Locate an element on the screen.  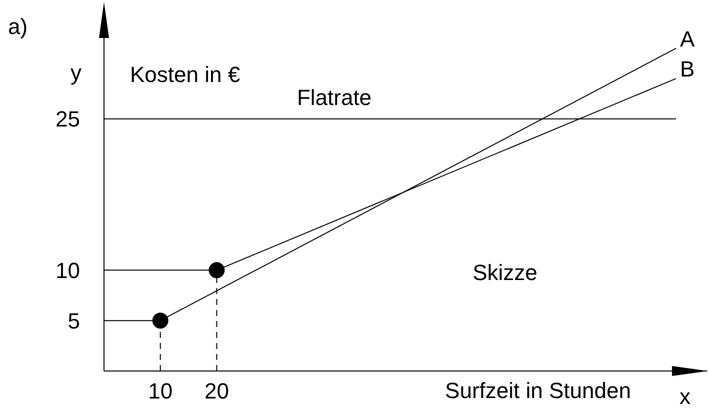
text: Surfzeit in Stunden is located at coordinates (538, 390).